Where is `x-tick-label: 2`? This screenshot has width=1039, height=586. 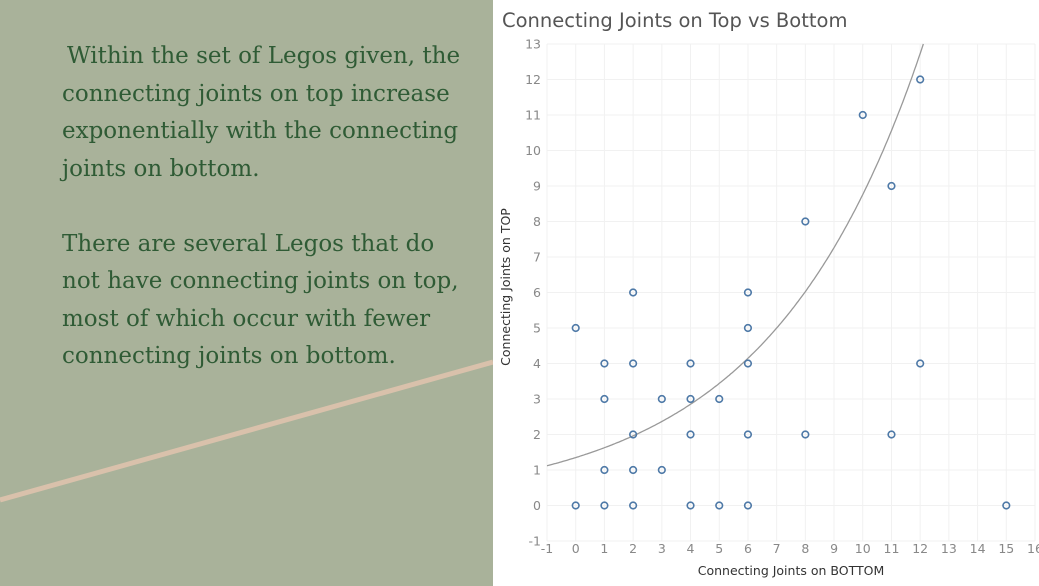 x-tick-label: 2 is located at coordinates (633, 548).